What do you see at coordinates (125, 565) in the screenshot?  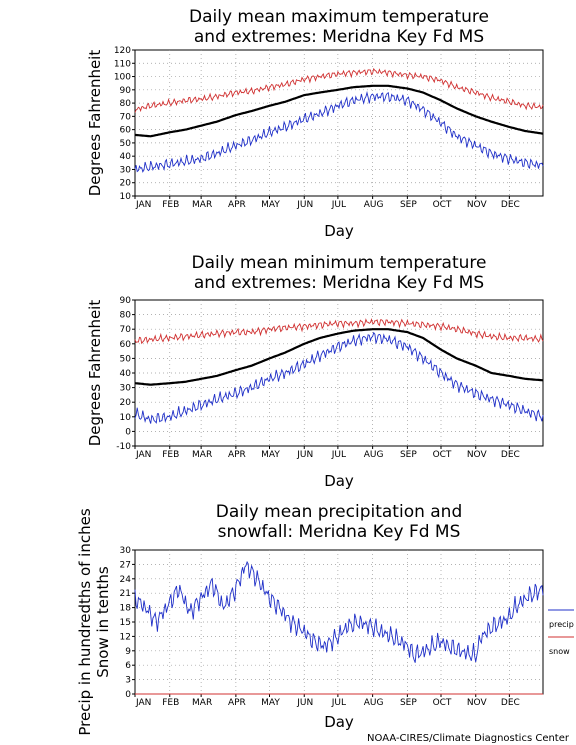 I see `y-tick-label: 27` at bounding box center [125, 565].